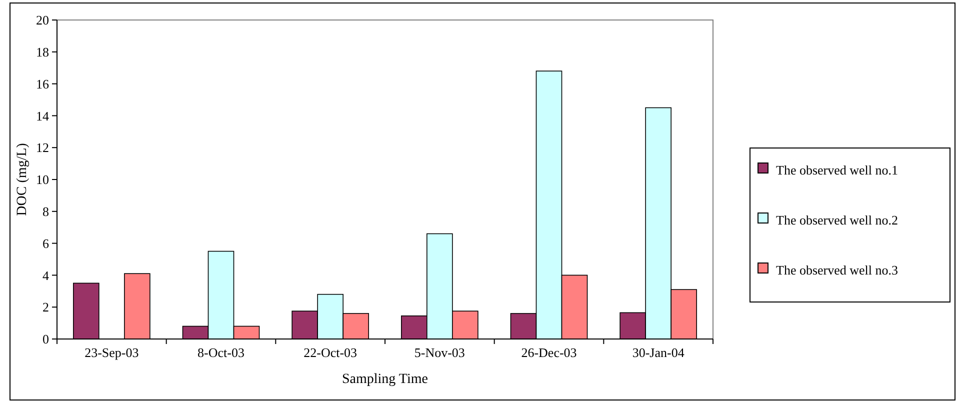 The image size is (964, 403). What do you see at coordinates (46, 243) in the screenshot?
I see `y-tick-label: 6` at bounding box center [46, 243].